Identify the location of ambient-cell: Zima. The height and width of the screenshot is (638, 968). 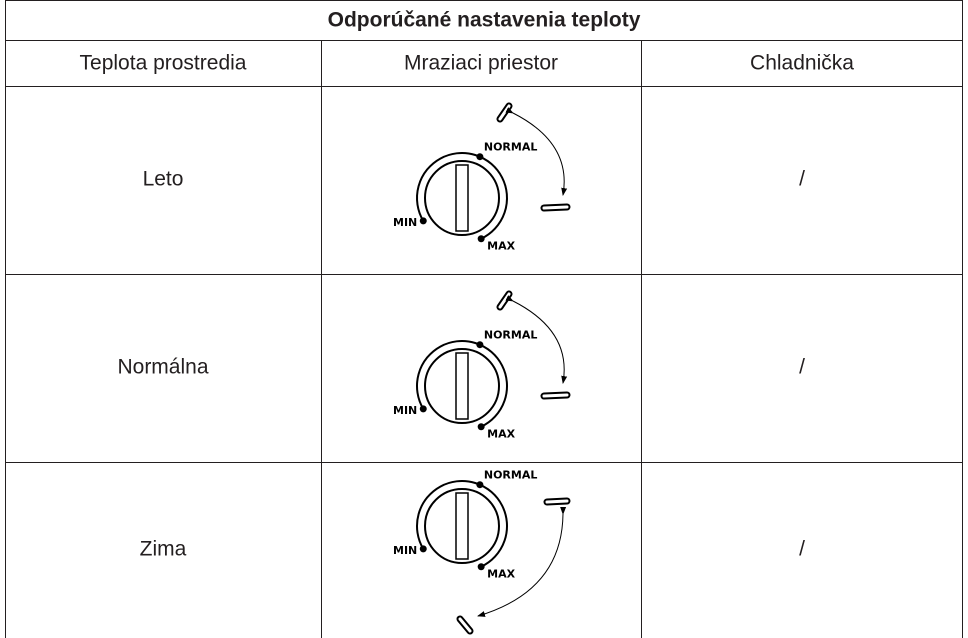
(163, 549).